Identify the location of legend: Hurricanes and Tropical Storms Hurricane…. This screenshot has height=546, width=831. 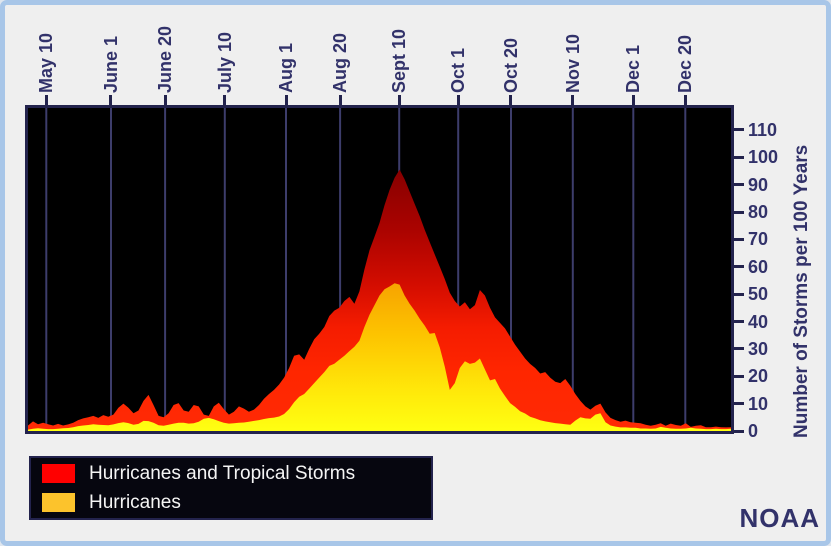
(231, 488).